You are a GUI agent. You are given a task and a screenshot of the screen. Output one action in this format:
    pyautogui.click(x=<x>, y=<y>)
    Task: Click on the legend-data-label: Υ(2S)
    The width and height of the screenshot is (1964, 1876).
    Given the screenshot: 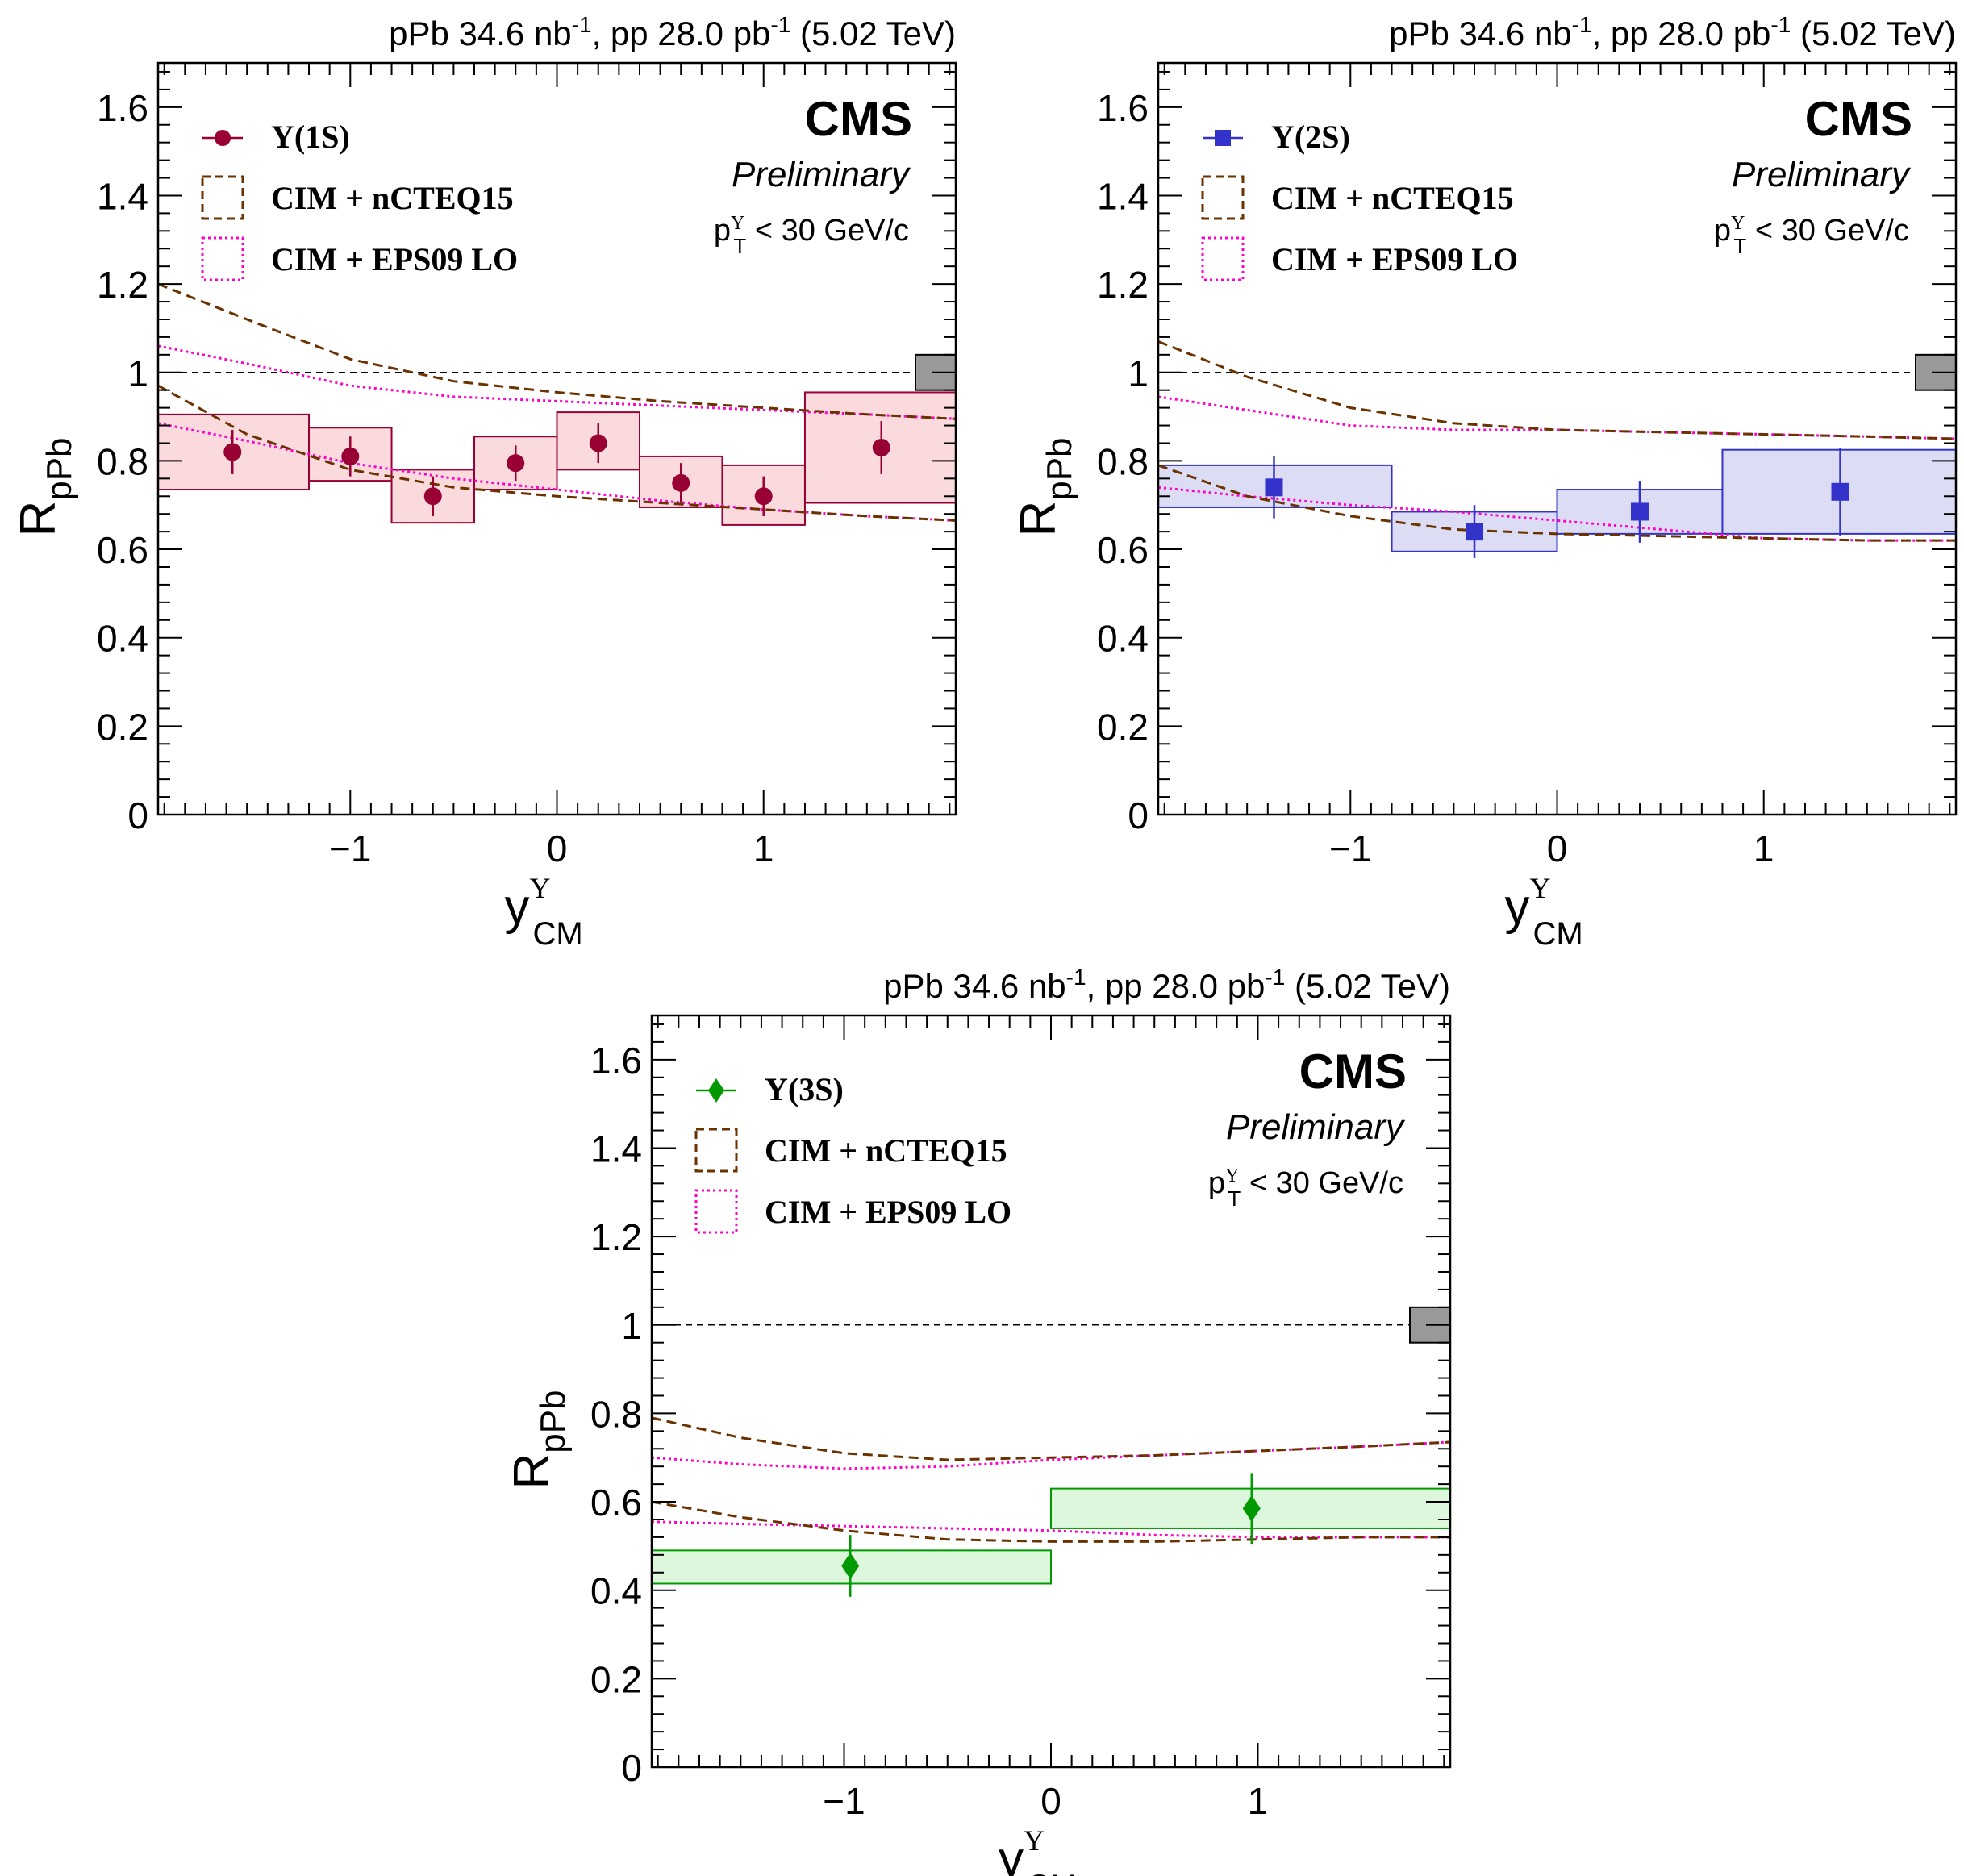 What is the action you would take?
    pyautogui.click(x=1310, y=137)
    